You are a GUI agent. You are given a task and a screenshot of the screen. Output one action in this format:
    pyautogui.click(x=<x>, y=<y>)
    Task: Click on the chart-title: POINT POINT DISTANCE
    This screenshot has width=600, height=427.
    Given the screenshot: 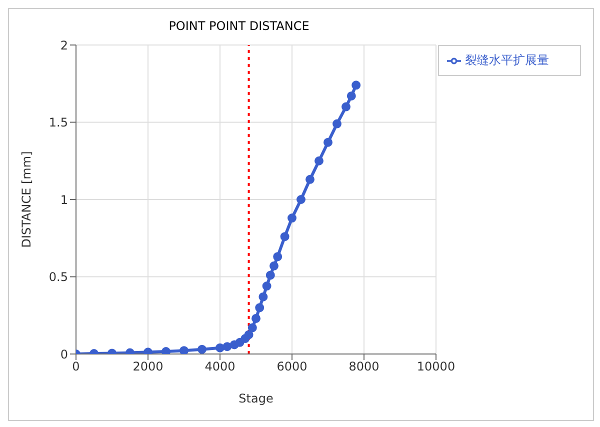 What is the action you would take?
    pyautogui.click(x=239, y=26)
    